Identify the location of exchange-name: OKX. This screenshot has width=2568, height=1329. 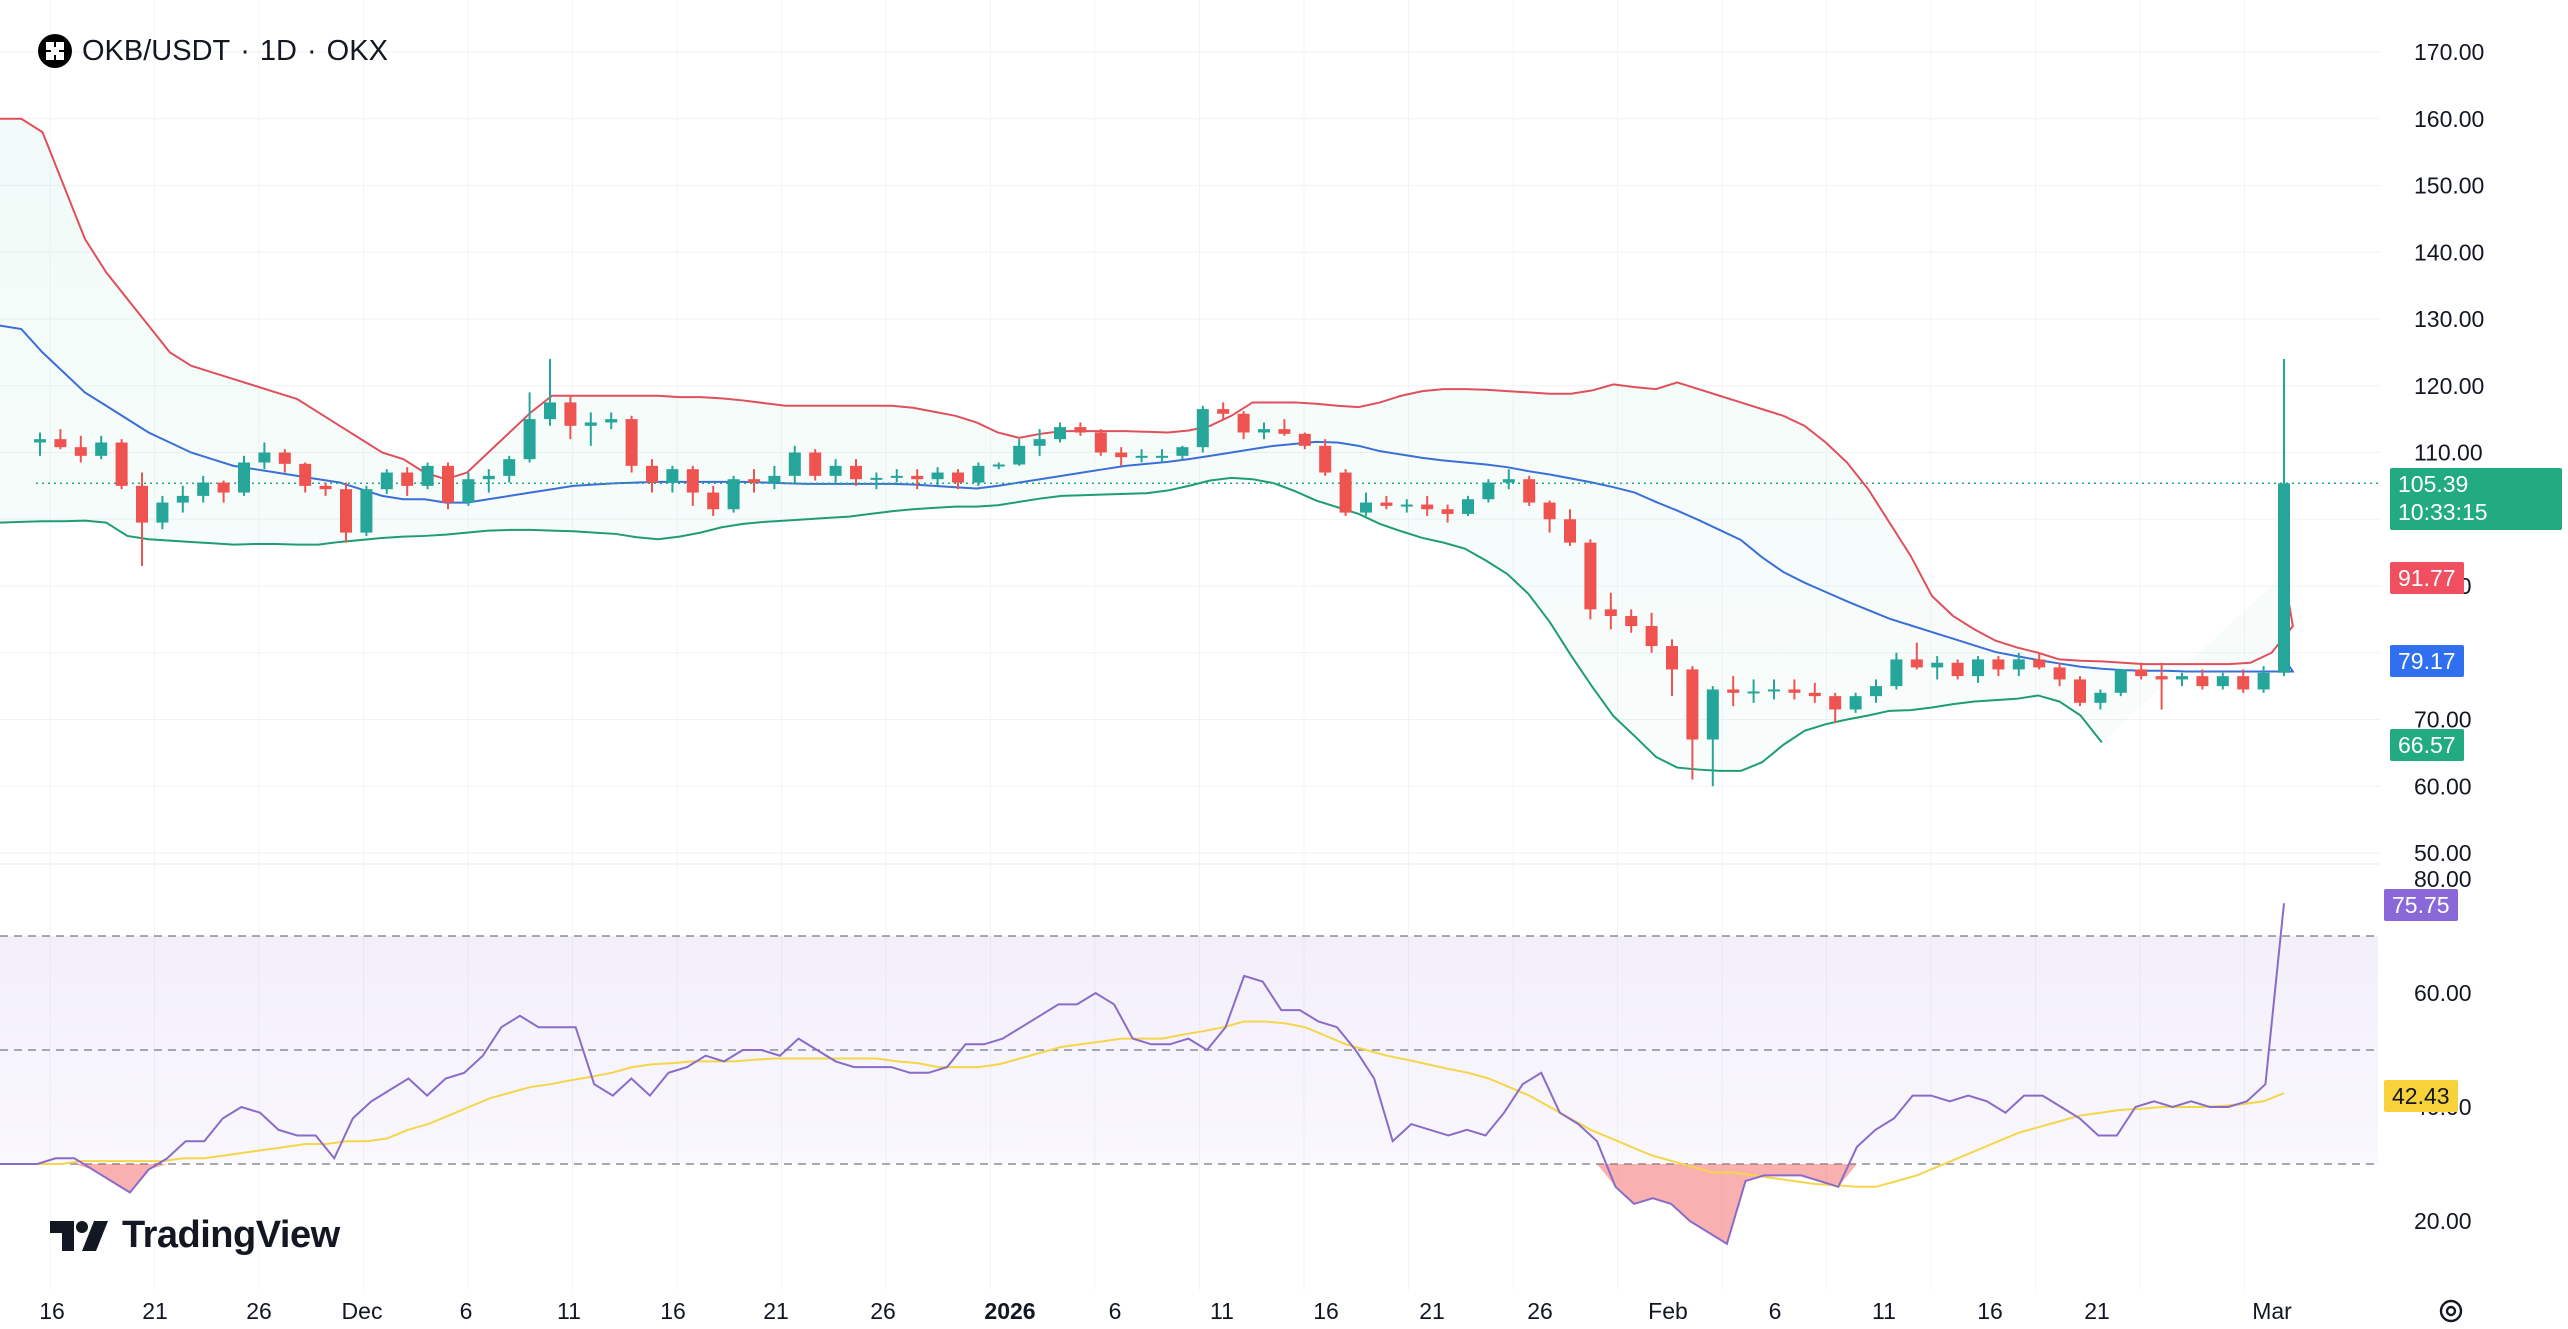
(357, 50).